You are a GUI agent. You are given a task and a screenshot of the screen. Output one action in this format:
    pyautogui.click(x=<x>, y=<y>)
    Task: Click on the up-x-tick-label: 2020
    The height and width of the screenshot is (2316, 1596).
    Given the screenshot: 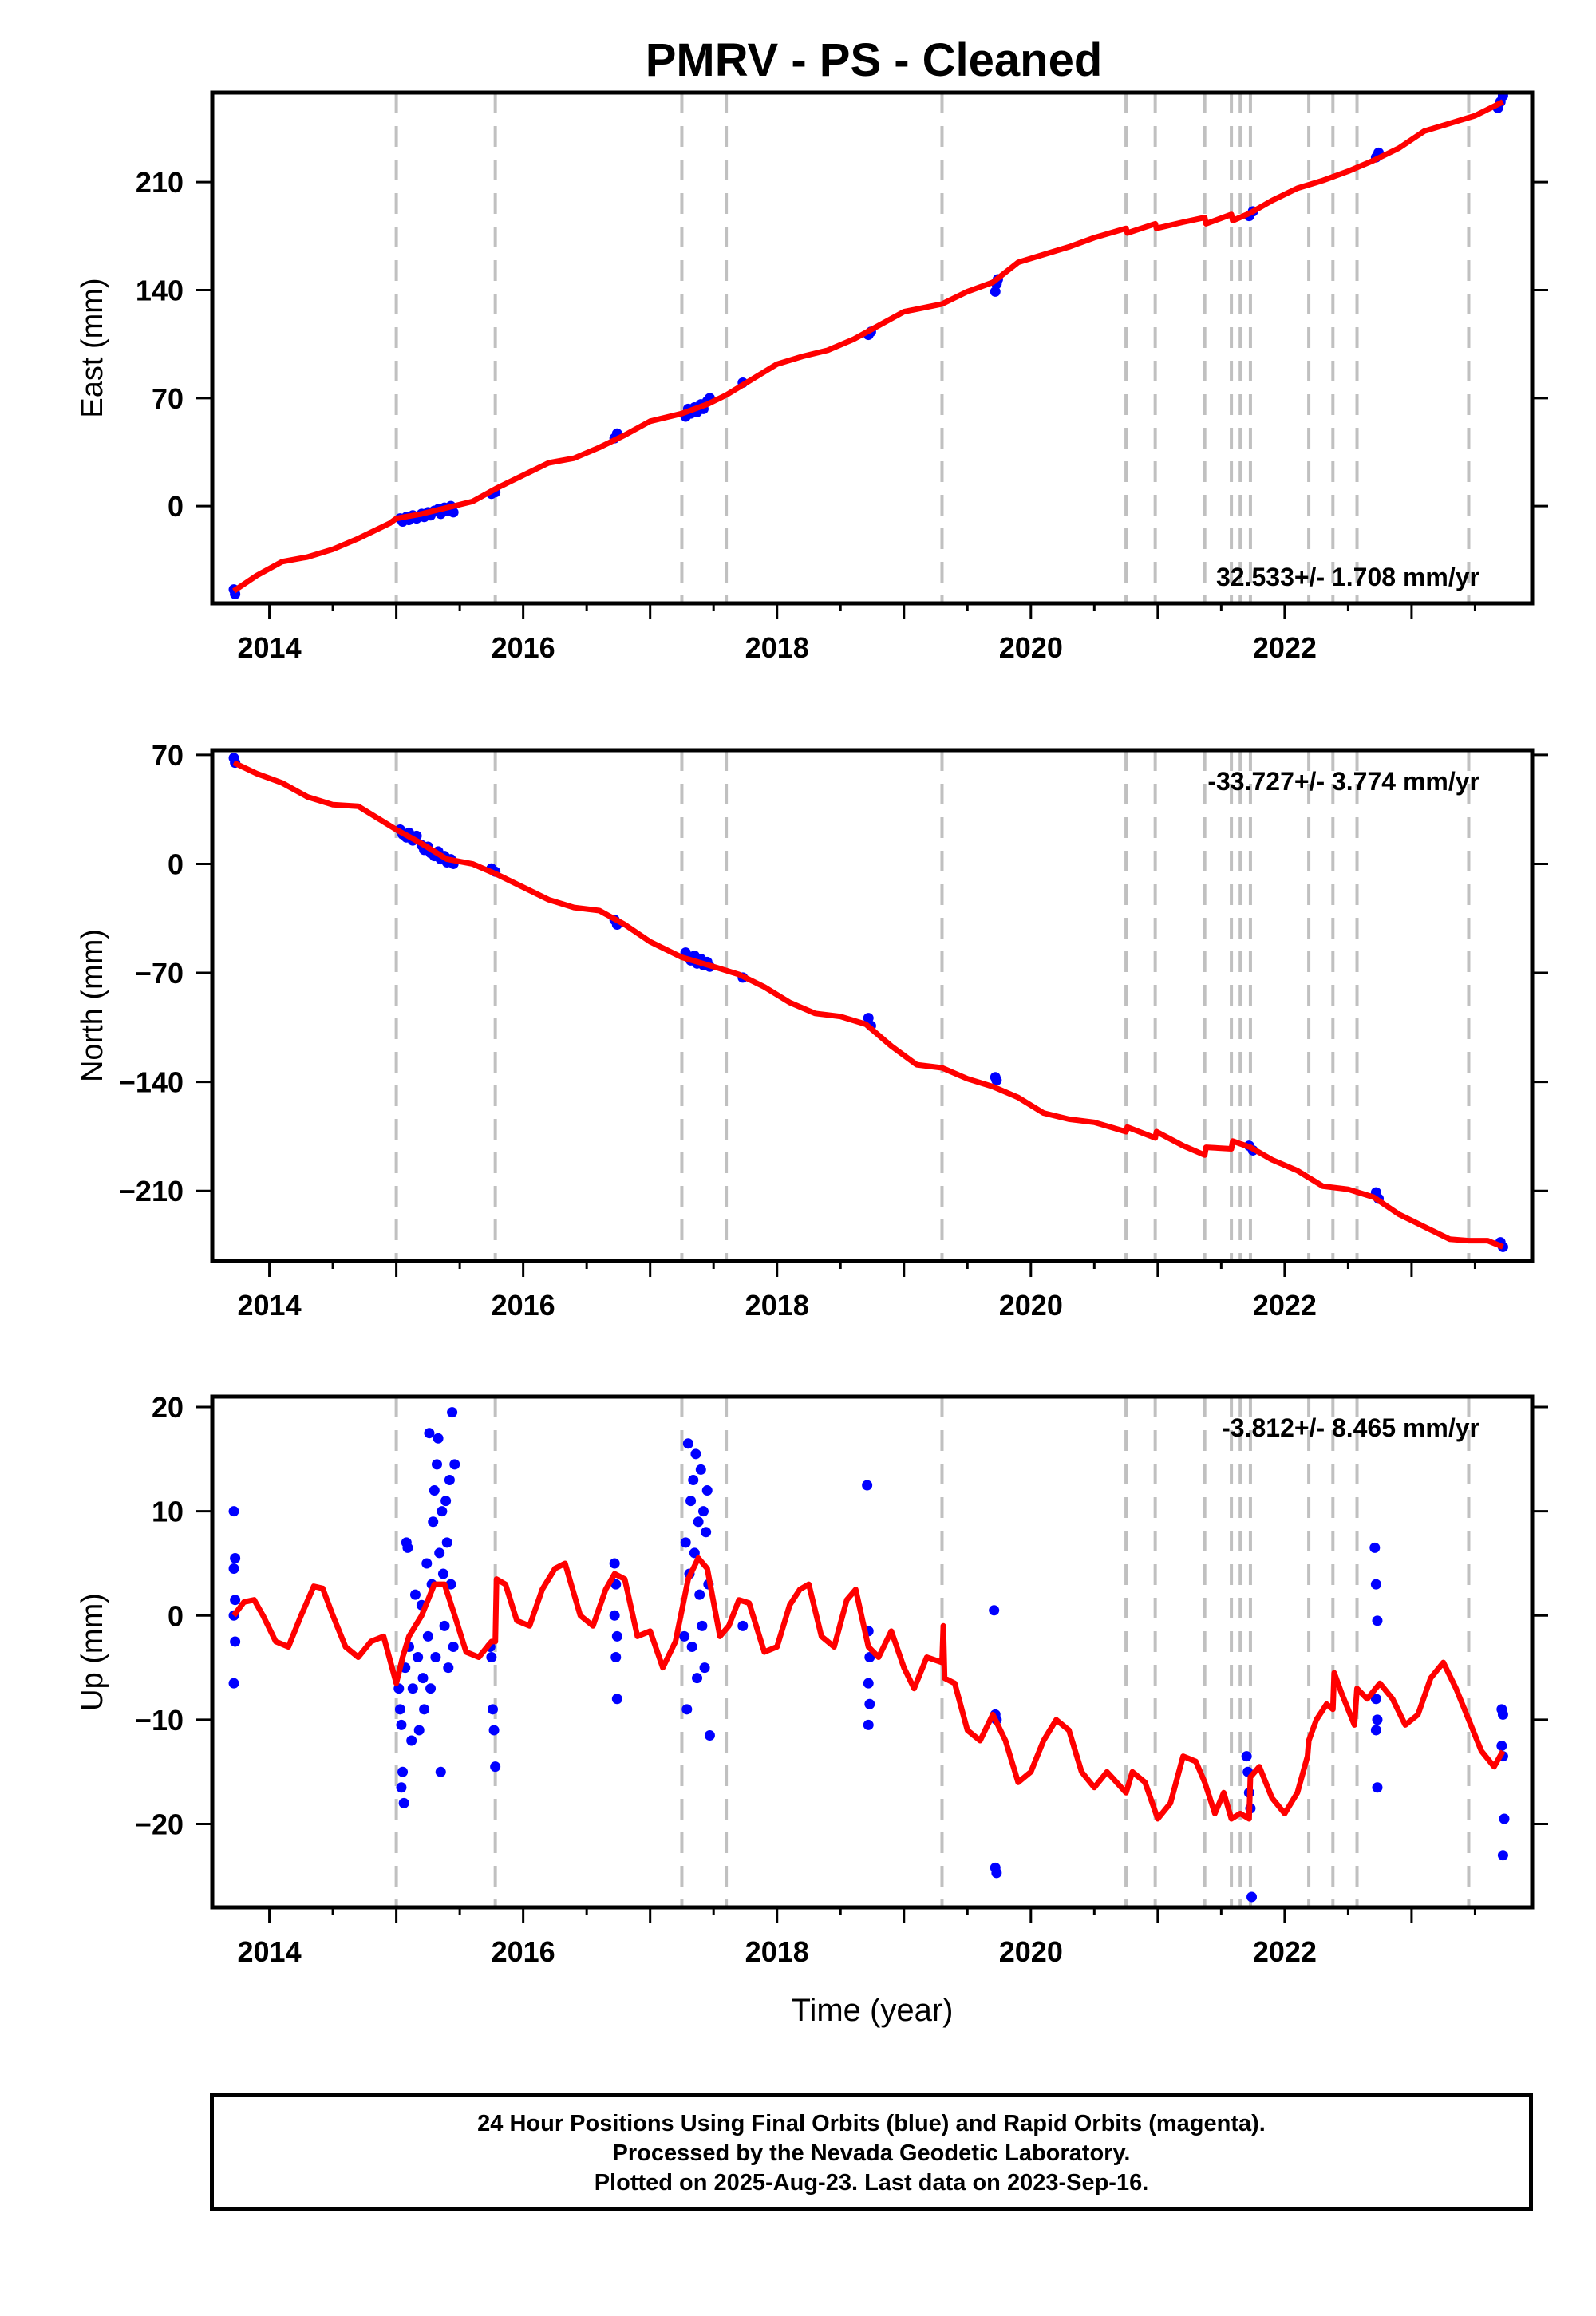 What is the action you would take?
    pyautogui.click(x=1031, y=1952)
    